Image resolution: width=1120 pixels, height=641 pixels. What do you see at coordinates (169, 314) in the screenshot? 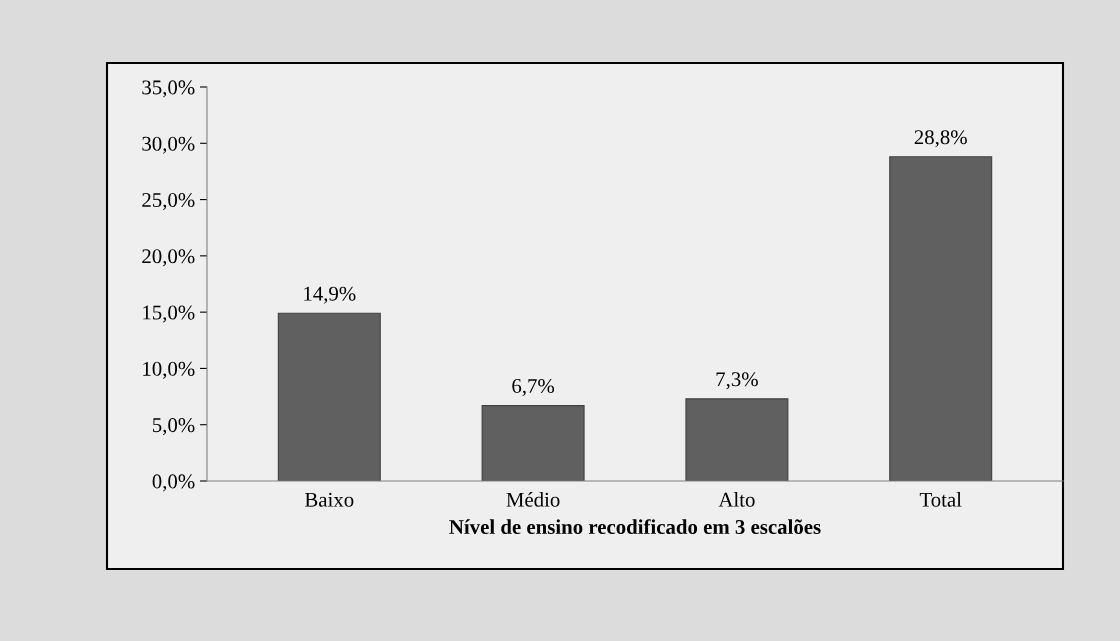
I see `y-tick-label: 15,0%` at bounding box center [169, 314].